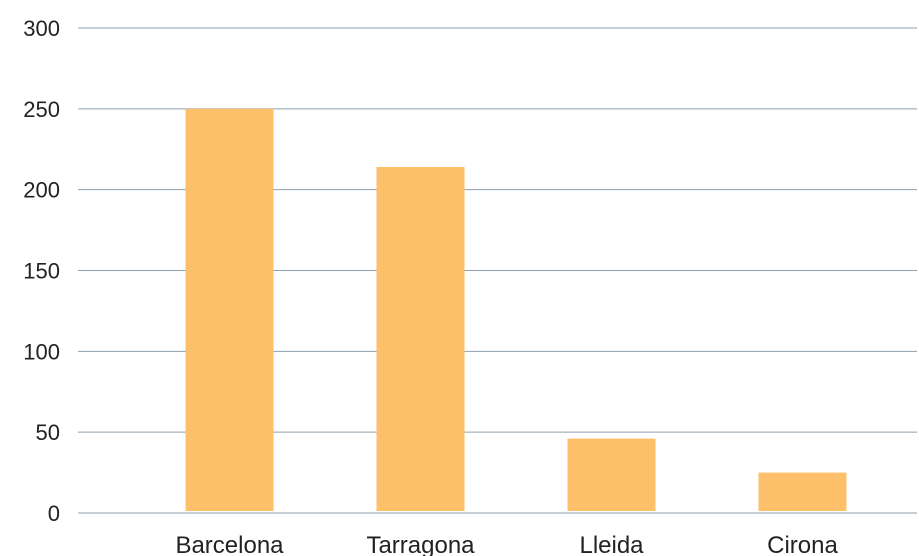 The width and height of the screenshot is (919, 556). Describe the element at coordinates (611, 544) in the screenshot. I see `x-category-label: Lleida` at that location.